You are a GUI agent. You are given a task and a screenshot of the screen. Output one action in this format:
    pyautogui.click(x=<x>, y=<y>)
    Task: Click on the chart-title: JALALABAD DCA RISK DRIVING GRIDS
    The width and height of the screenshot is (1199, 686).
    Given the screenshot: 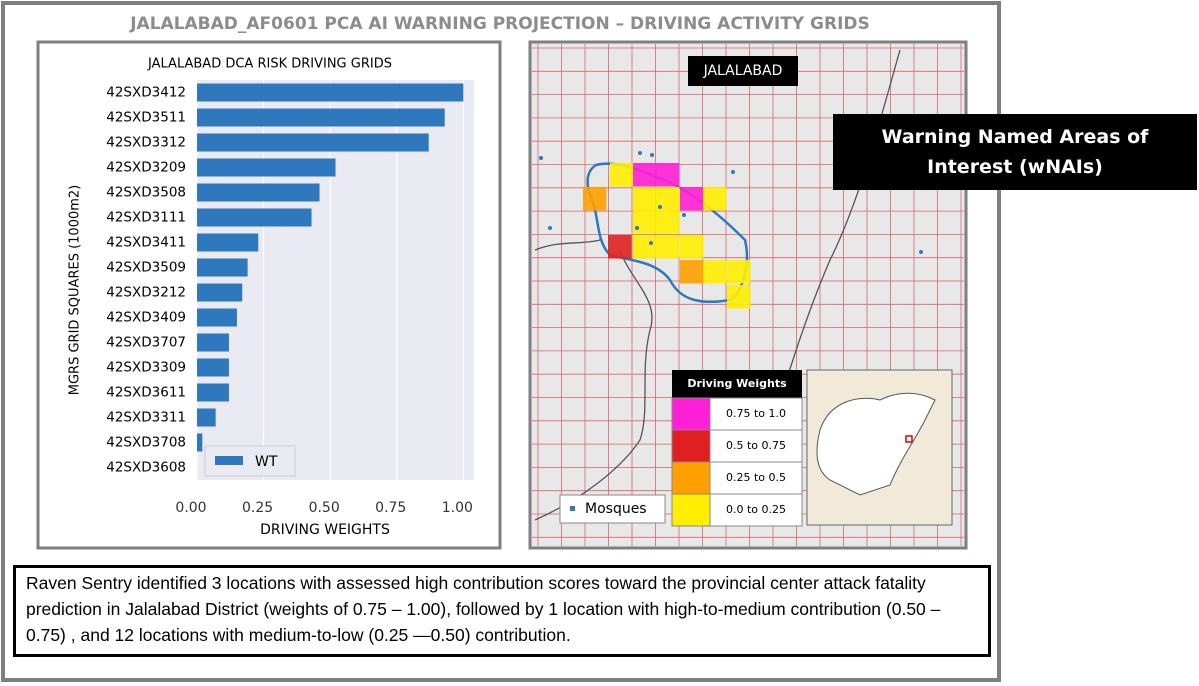 What is the action you would take?
    pyautogui.click(x=269, y=64)
    